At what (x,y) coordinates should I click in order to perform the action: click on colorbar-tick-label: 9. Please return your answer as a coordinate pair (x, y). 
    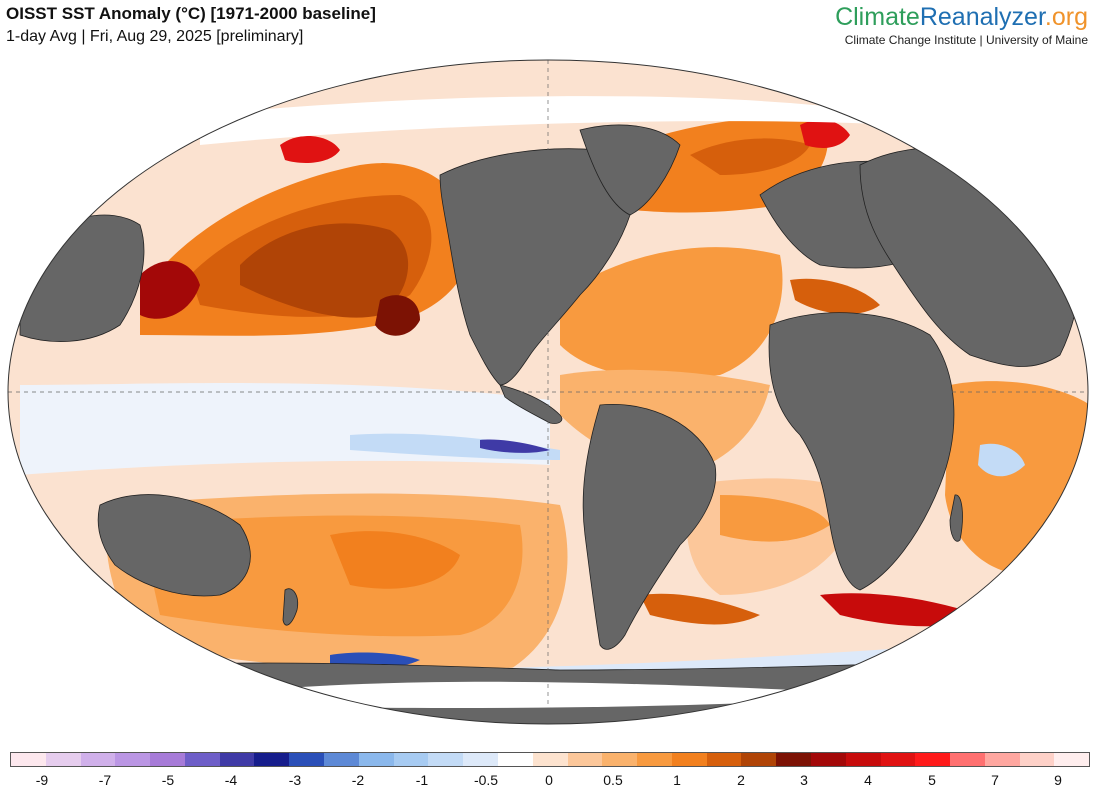
    Looking at the image, I should click on (1058, 780).